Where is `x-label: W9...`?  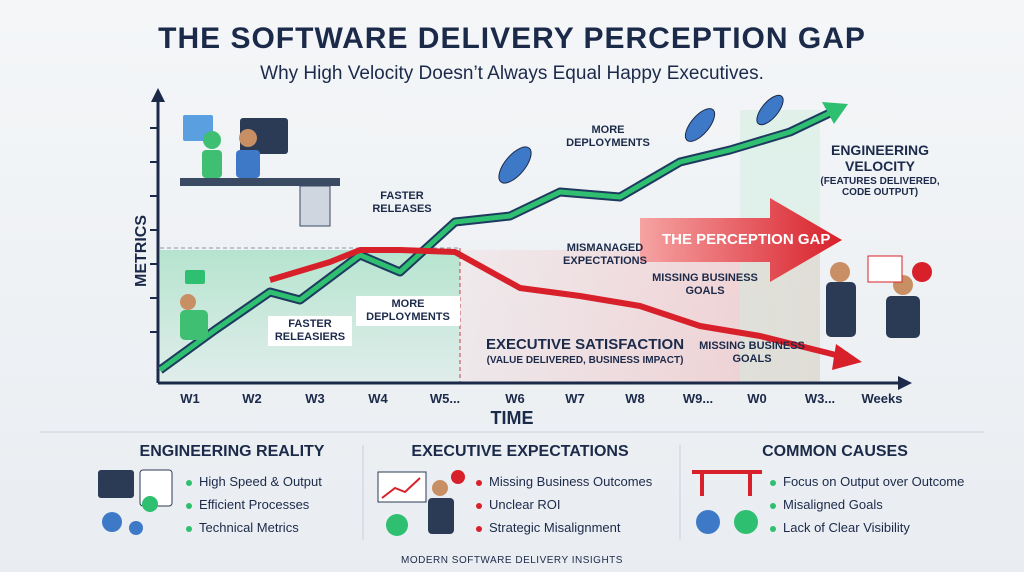 x-label: W9... is located at coordinates (698, 398).